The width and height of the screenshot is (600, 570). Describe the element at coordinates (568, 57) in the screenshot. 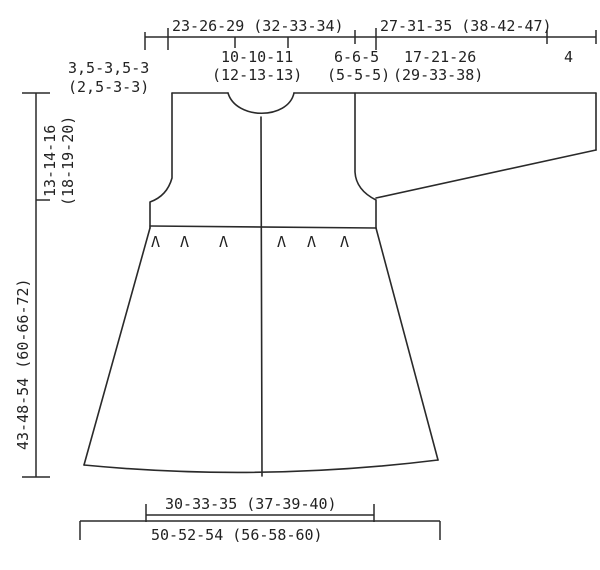

I see `cuff-label: 4` at that location.